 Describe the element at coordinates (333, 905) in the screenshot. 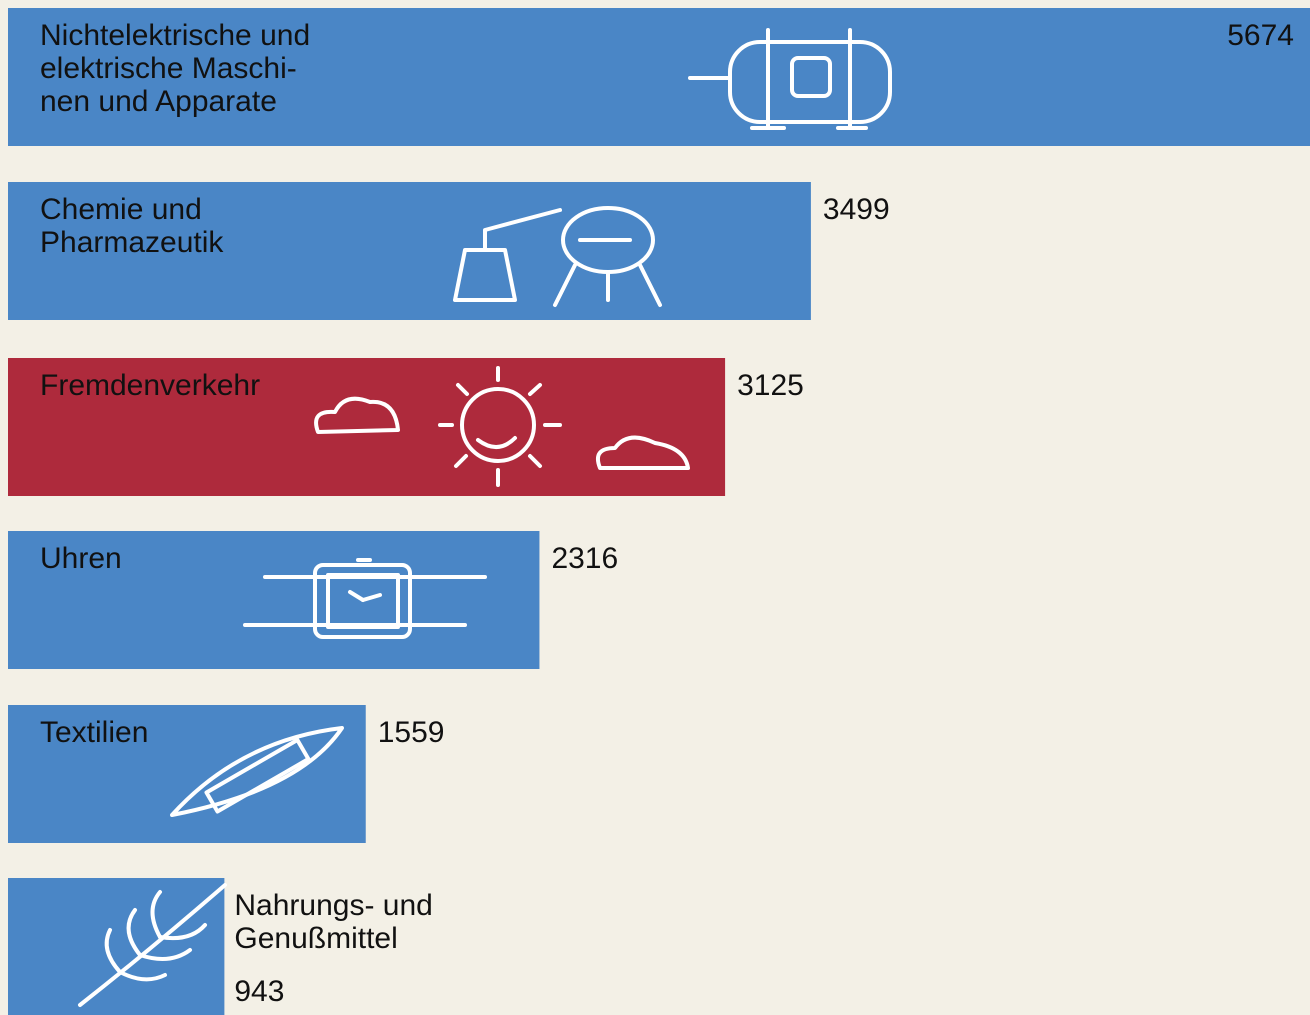

I see `category-label: Nahrungs- und` at that location.